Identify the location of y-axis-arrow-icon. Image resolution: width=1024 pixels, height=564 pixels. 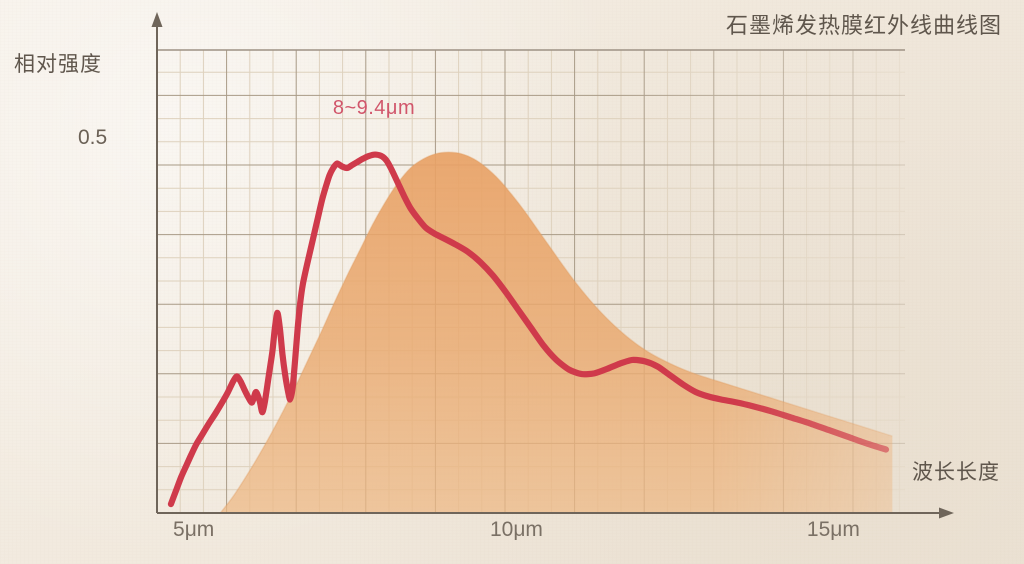
(157, 19).